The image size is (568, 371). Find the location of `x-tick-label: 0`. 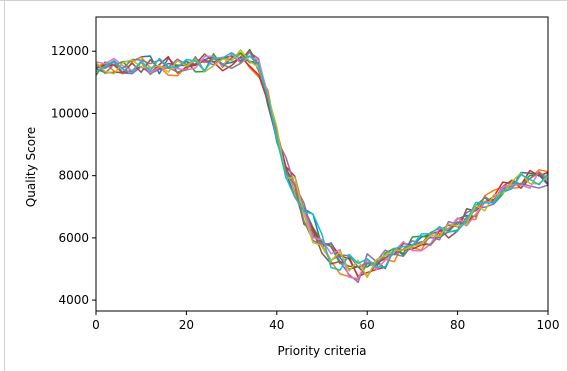

x-tick-label: 0 is located at coordinates (96, 325).